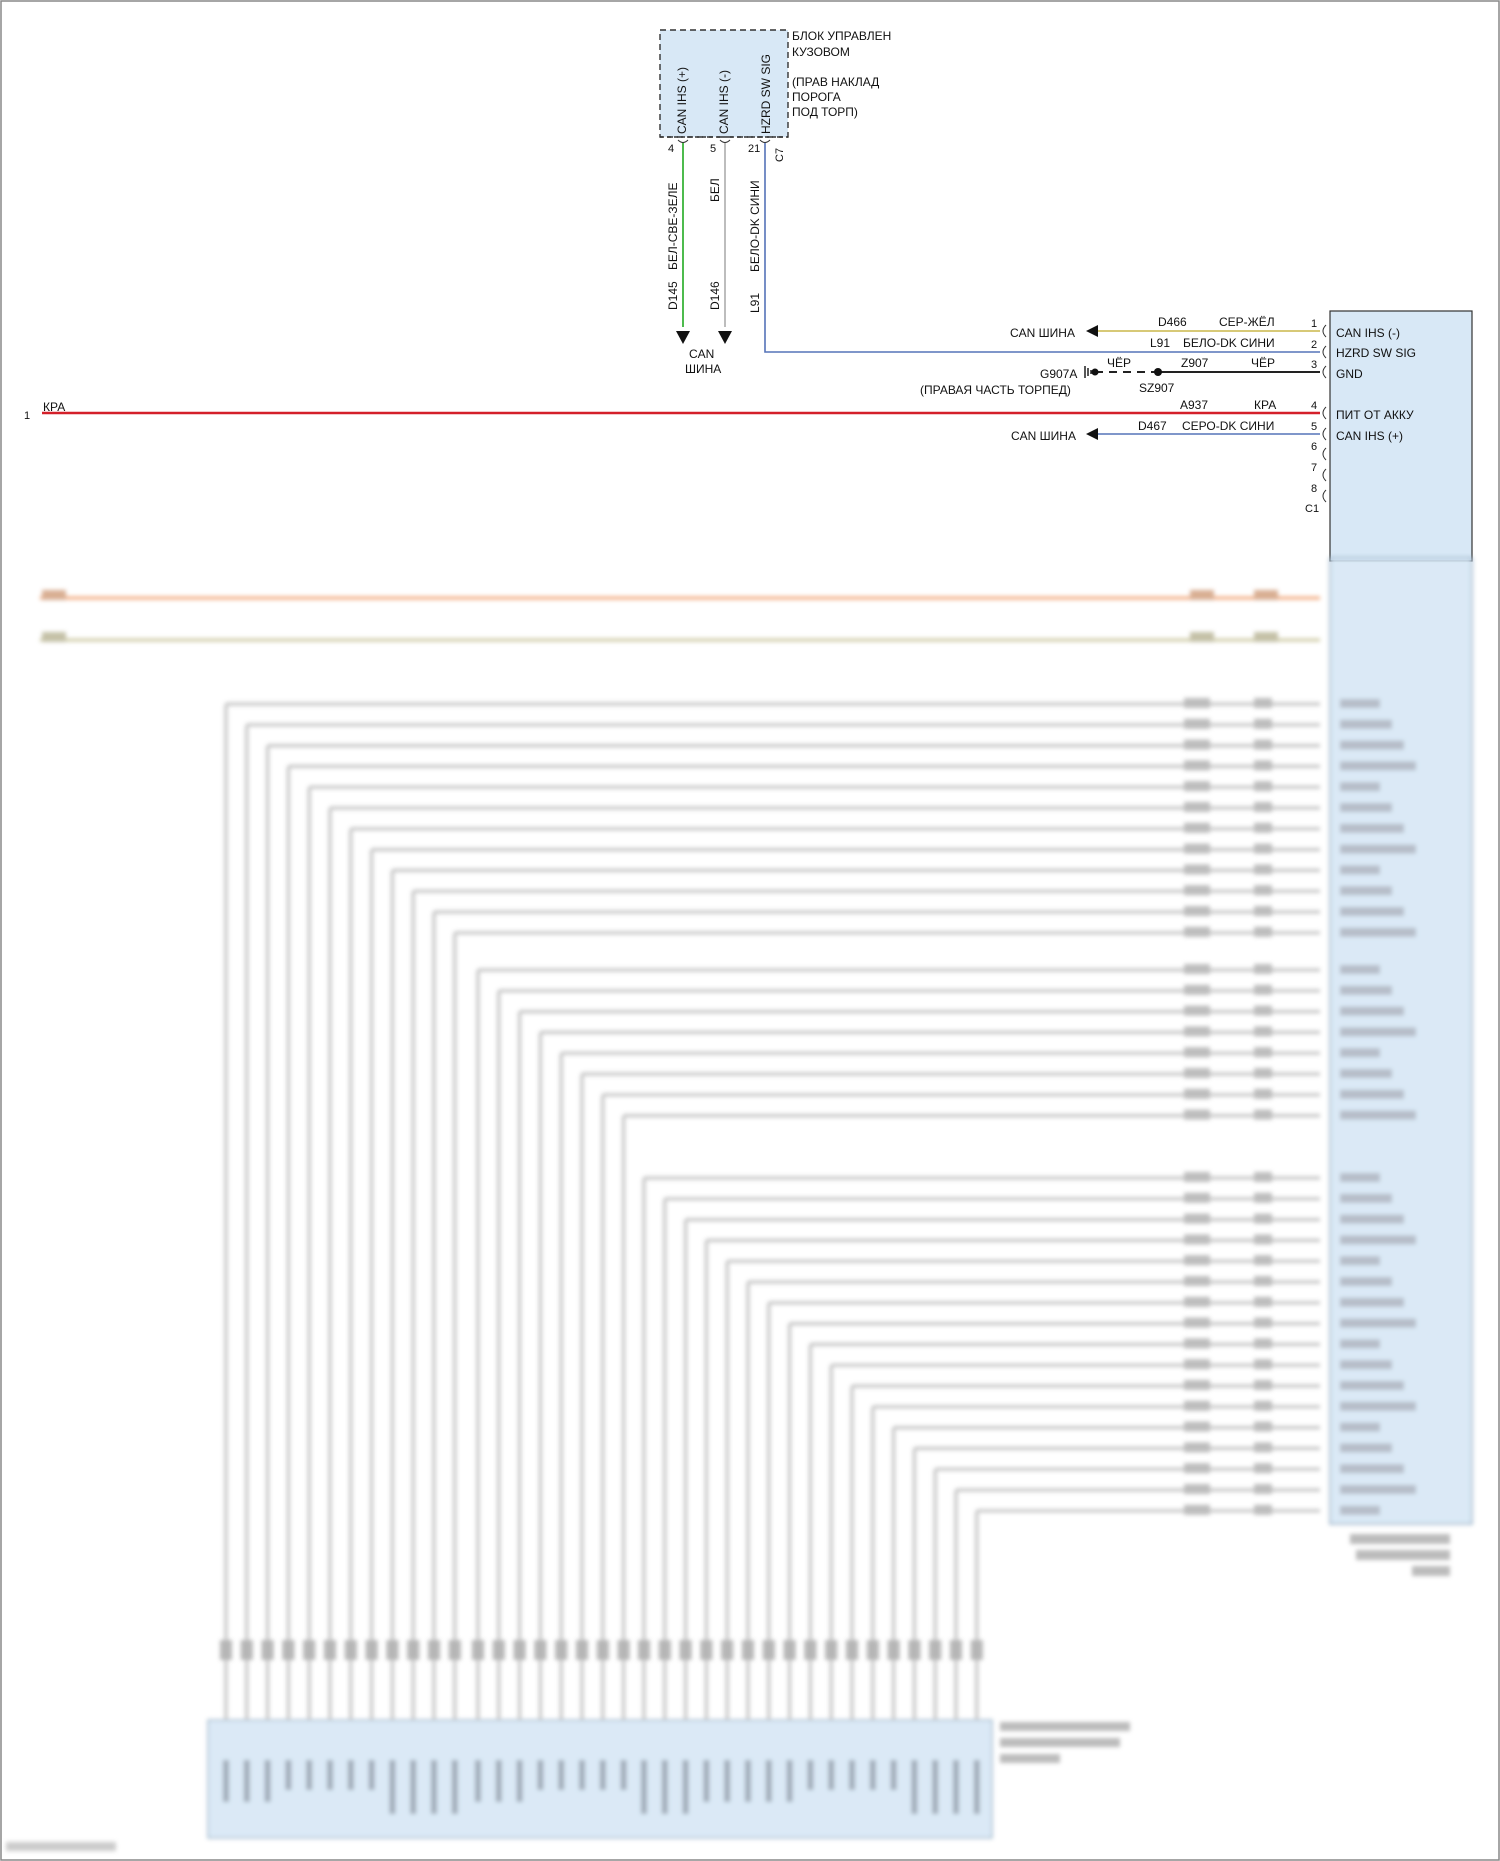  What do you see at coordinates (1265, 405) in the screenshot?
I see `wire-a937-color: КРА` at bounding box center [1265, 405].